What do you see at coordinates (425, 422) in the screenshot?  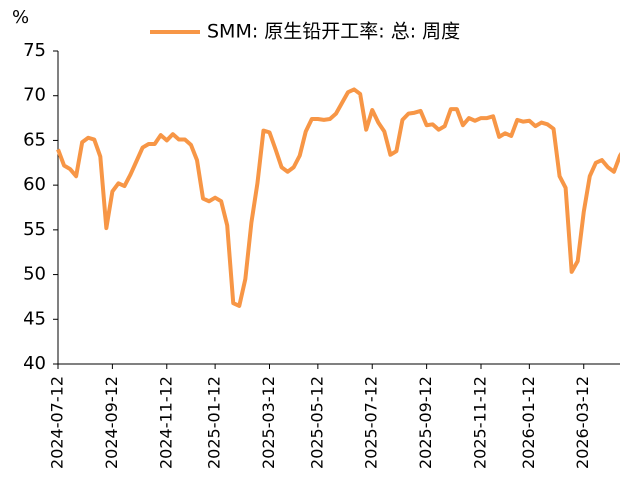 I see `x-tick-label: 2025-09-12` at bounding box center [425, 422].